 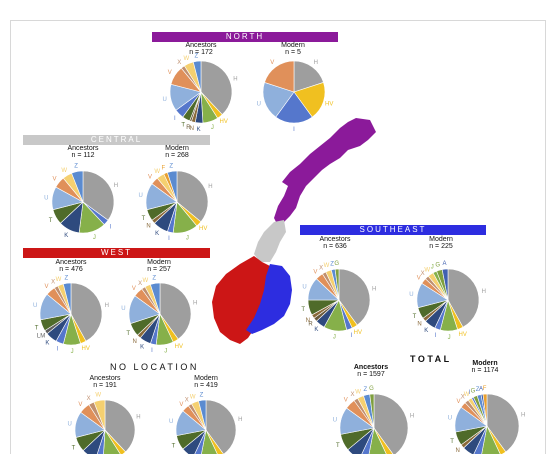 I want to click on central-modern-header: Modern n = 268, so click(x=177, y=152).